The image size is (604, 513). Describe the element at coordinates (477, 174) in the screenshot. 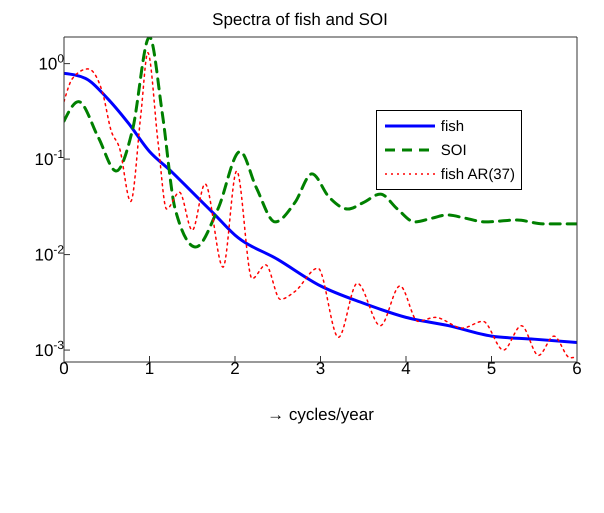

I see `legend-label: fish AR(37)` at that location.